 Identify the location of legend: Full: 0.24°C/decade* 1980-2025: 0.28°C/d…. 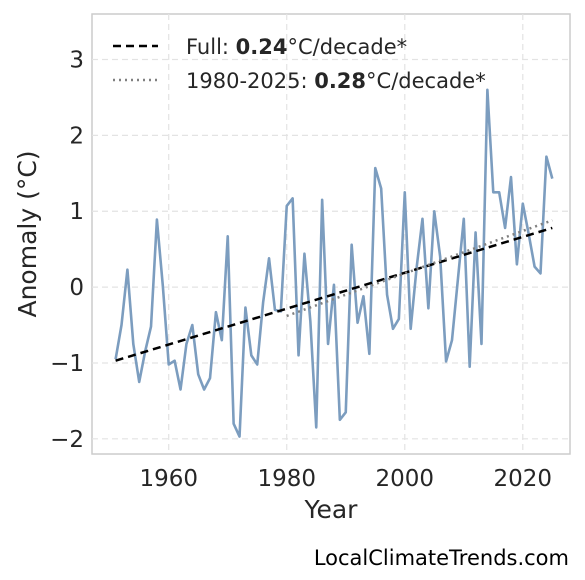
(299, 64).